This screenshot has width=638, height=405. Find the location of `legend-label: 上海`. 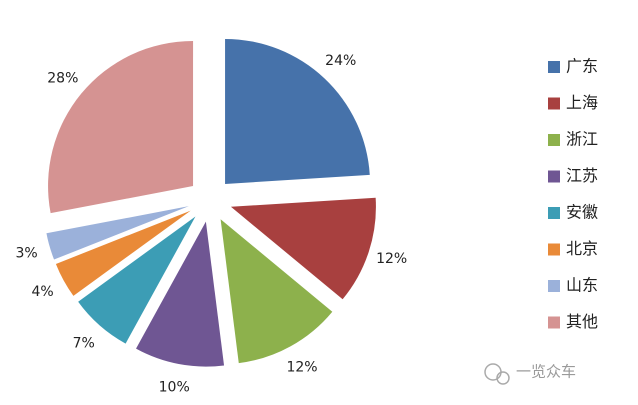

legend-label: 上海 is located at coordinates (582, 102).